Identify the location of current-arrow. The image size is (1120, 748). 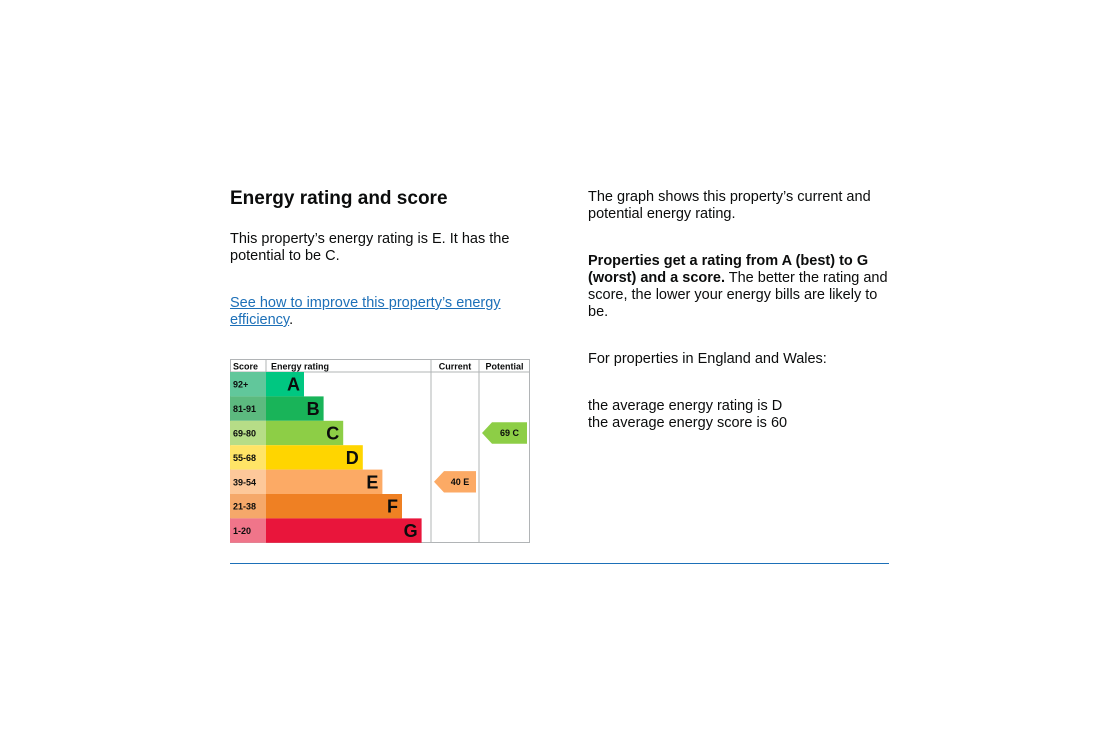
(455, 482).